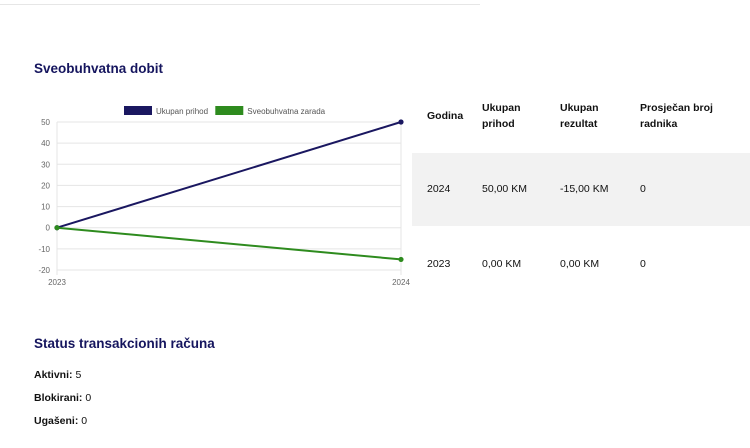 The image size is (750, 448). I want to click on status-label: Blokirani:, so click(58, 398).